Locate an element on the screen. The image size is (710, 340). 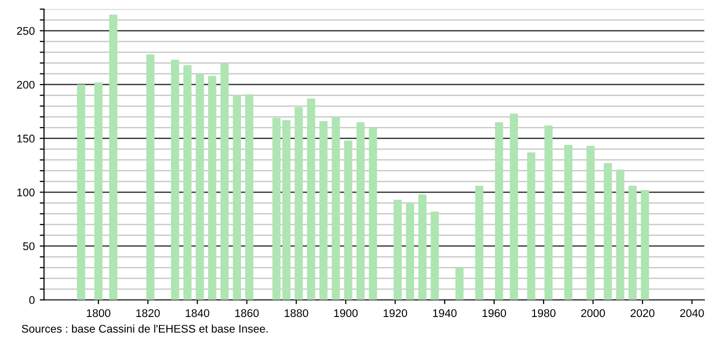
x-tick-label: 2040 is located at coordinates (692, 313).